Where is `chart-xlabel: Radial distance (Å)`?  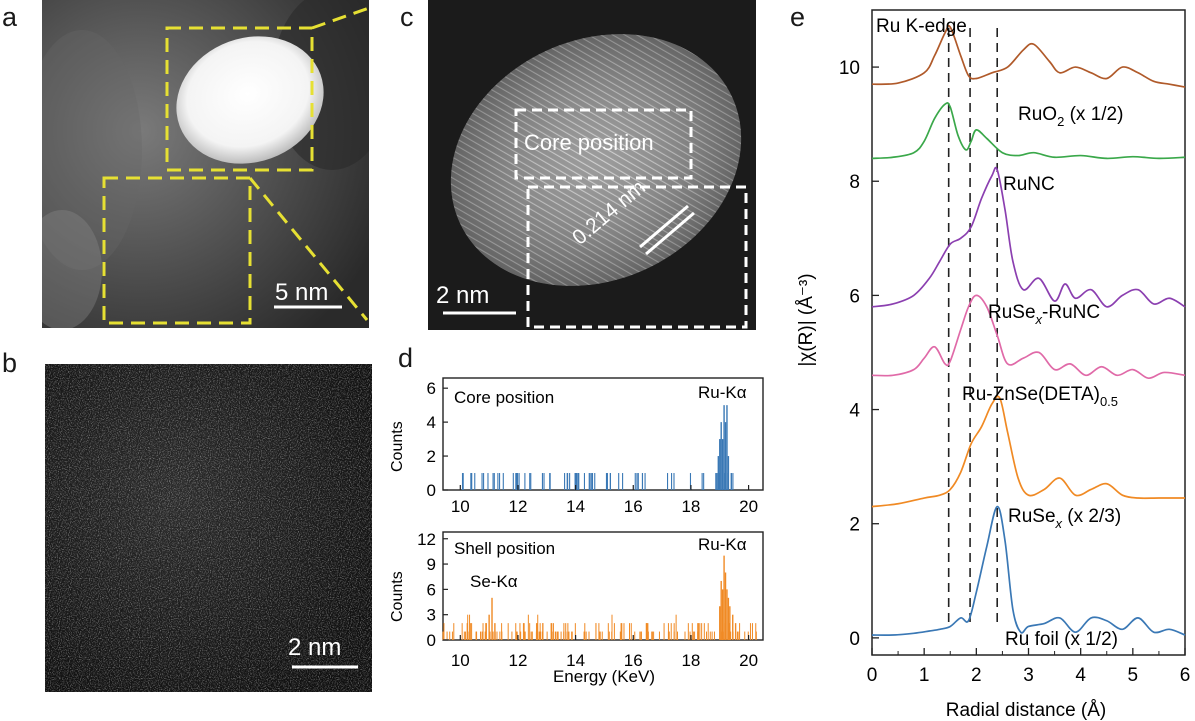
chart-xlabel: Radial distance (Å) is located at coordinates (1026, 710).